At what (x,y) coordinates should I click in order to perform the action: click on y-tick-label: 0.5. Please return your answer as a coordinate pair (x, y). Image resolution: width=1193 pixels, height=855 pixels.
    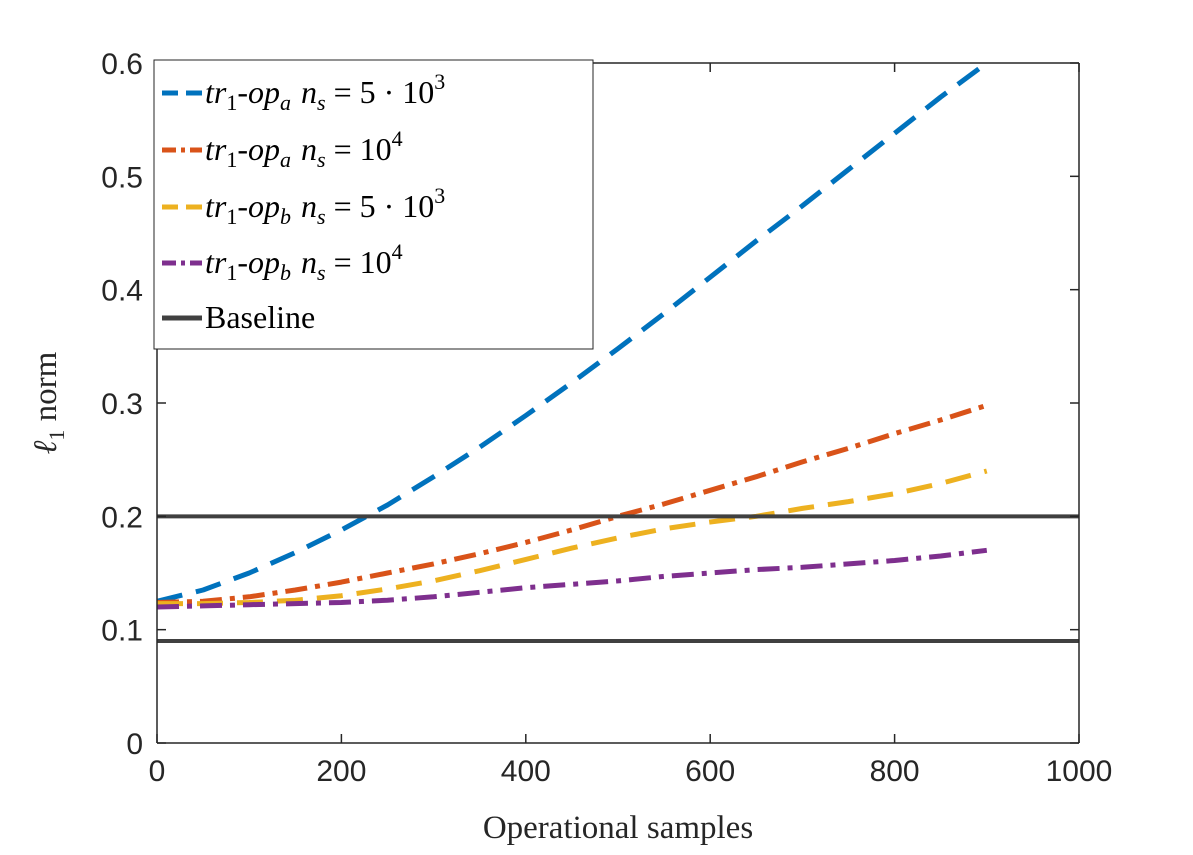
    Looking at the image, I should click on (122, 177).